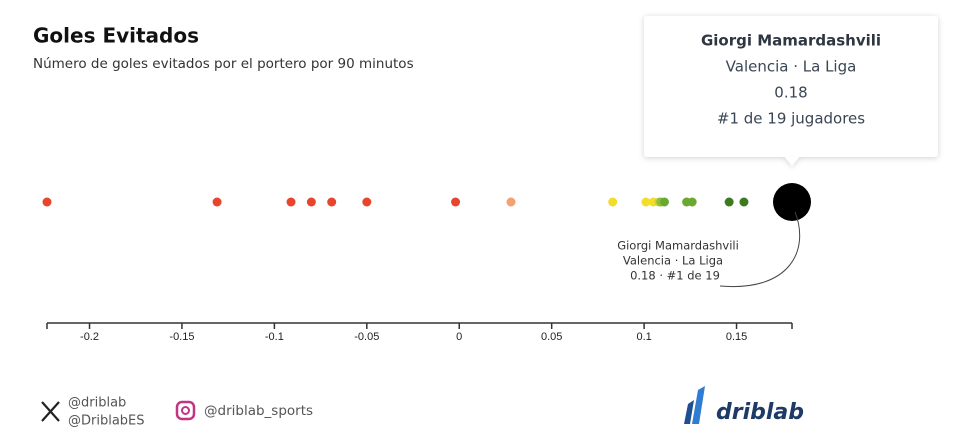 Image resolution: width=953 pixels, height=443 pixels. Describe the element at coordinates (551, 337) in the screenshot. I see `x-tick-label: 0.05` at that location.